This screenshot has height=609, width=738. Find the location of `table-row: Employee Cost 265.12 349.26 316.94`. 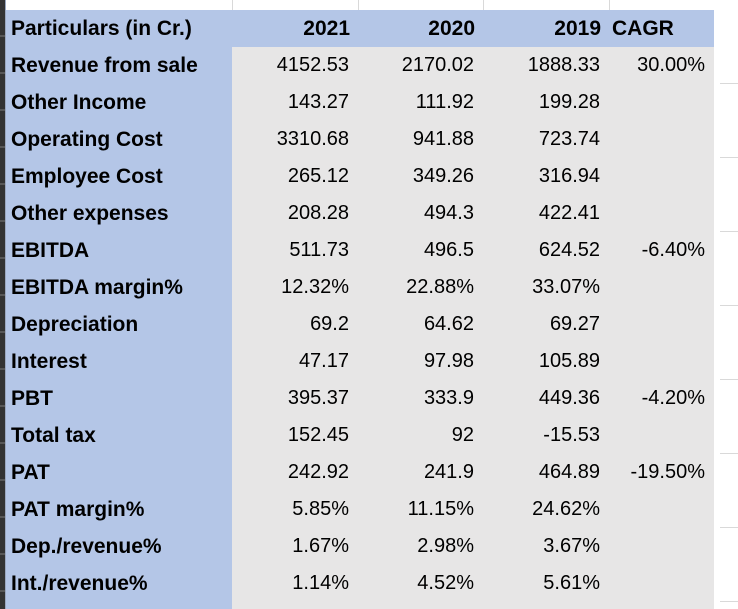

table-row: Employee Cost 265.12 349.26 316.94 is located at coordinates (360, 176).